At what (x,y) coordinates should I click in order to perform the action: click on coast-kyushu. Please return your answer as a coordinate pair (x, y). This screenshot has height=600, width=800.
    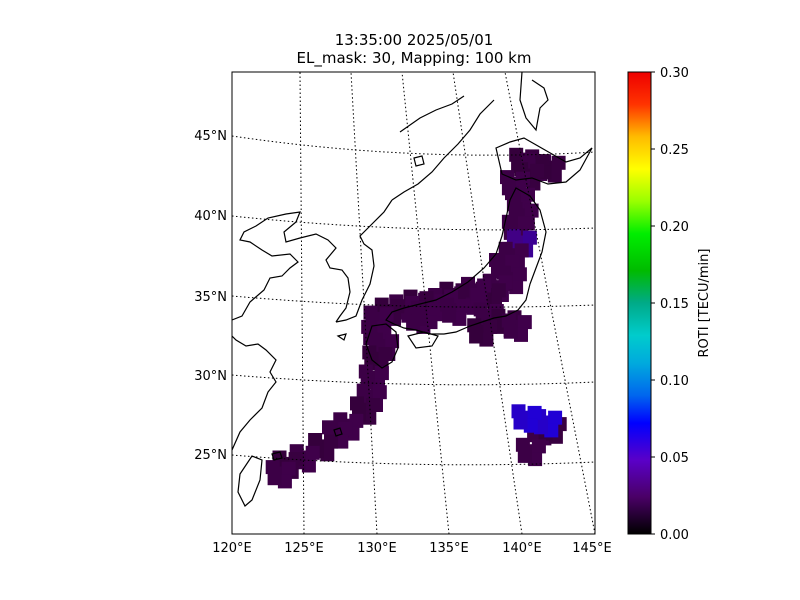
    Looking at the image, I should click on (382, 346).